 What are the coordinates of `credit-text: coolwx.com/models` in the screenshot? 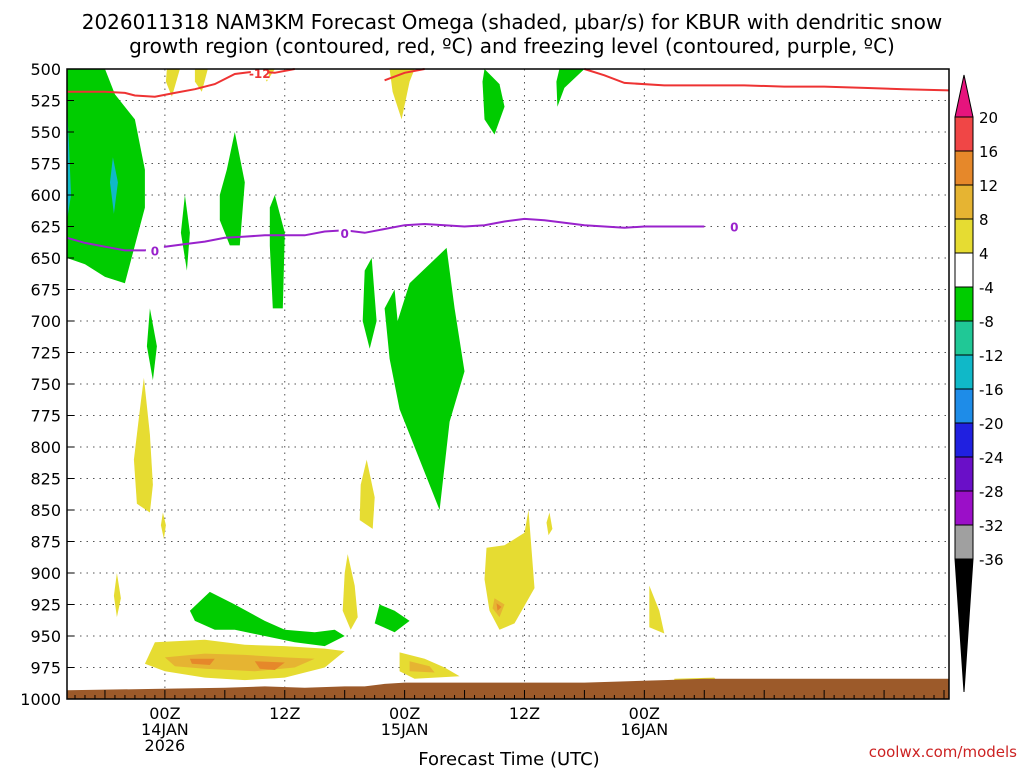 It's located at (943, 752).